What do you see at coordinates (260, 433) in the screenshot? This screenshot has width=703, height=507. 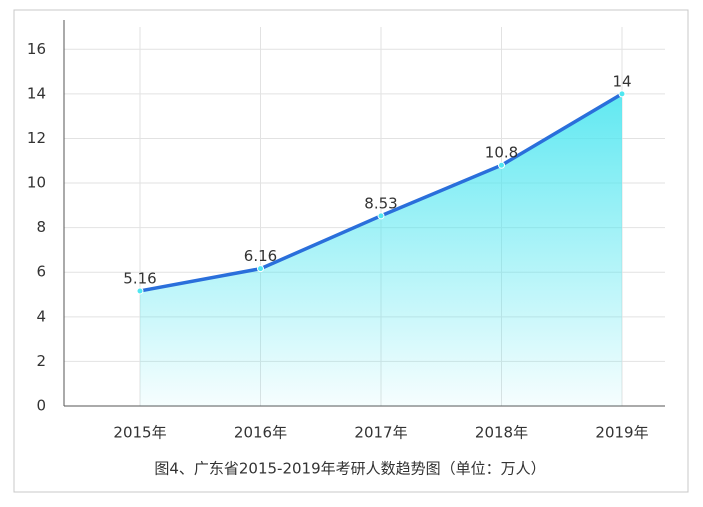 I see `x-tick-label: 2016年` at bounding box center [260, 433].